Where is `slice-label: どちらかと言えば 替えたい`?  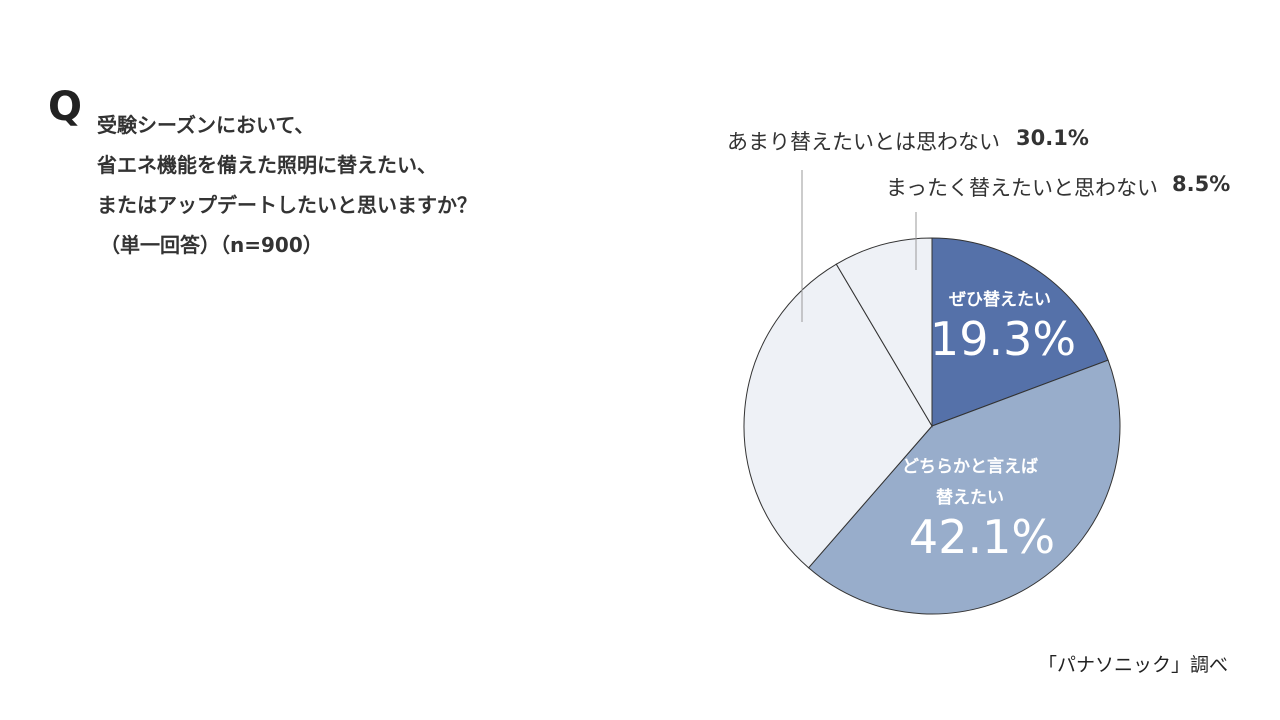 slice-label: どちらかと言えば 替えたい is located at coordinates (970, 482).